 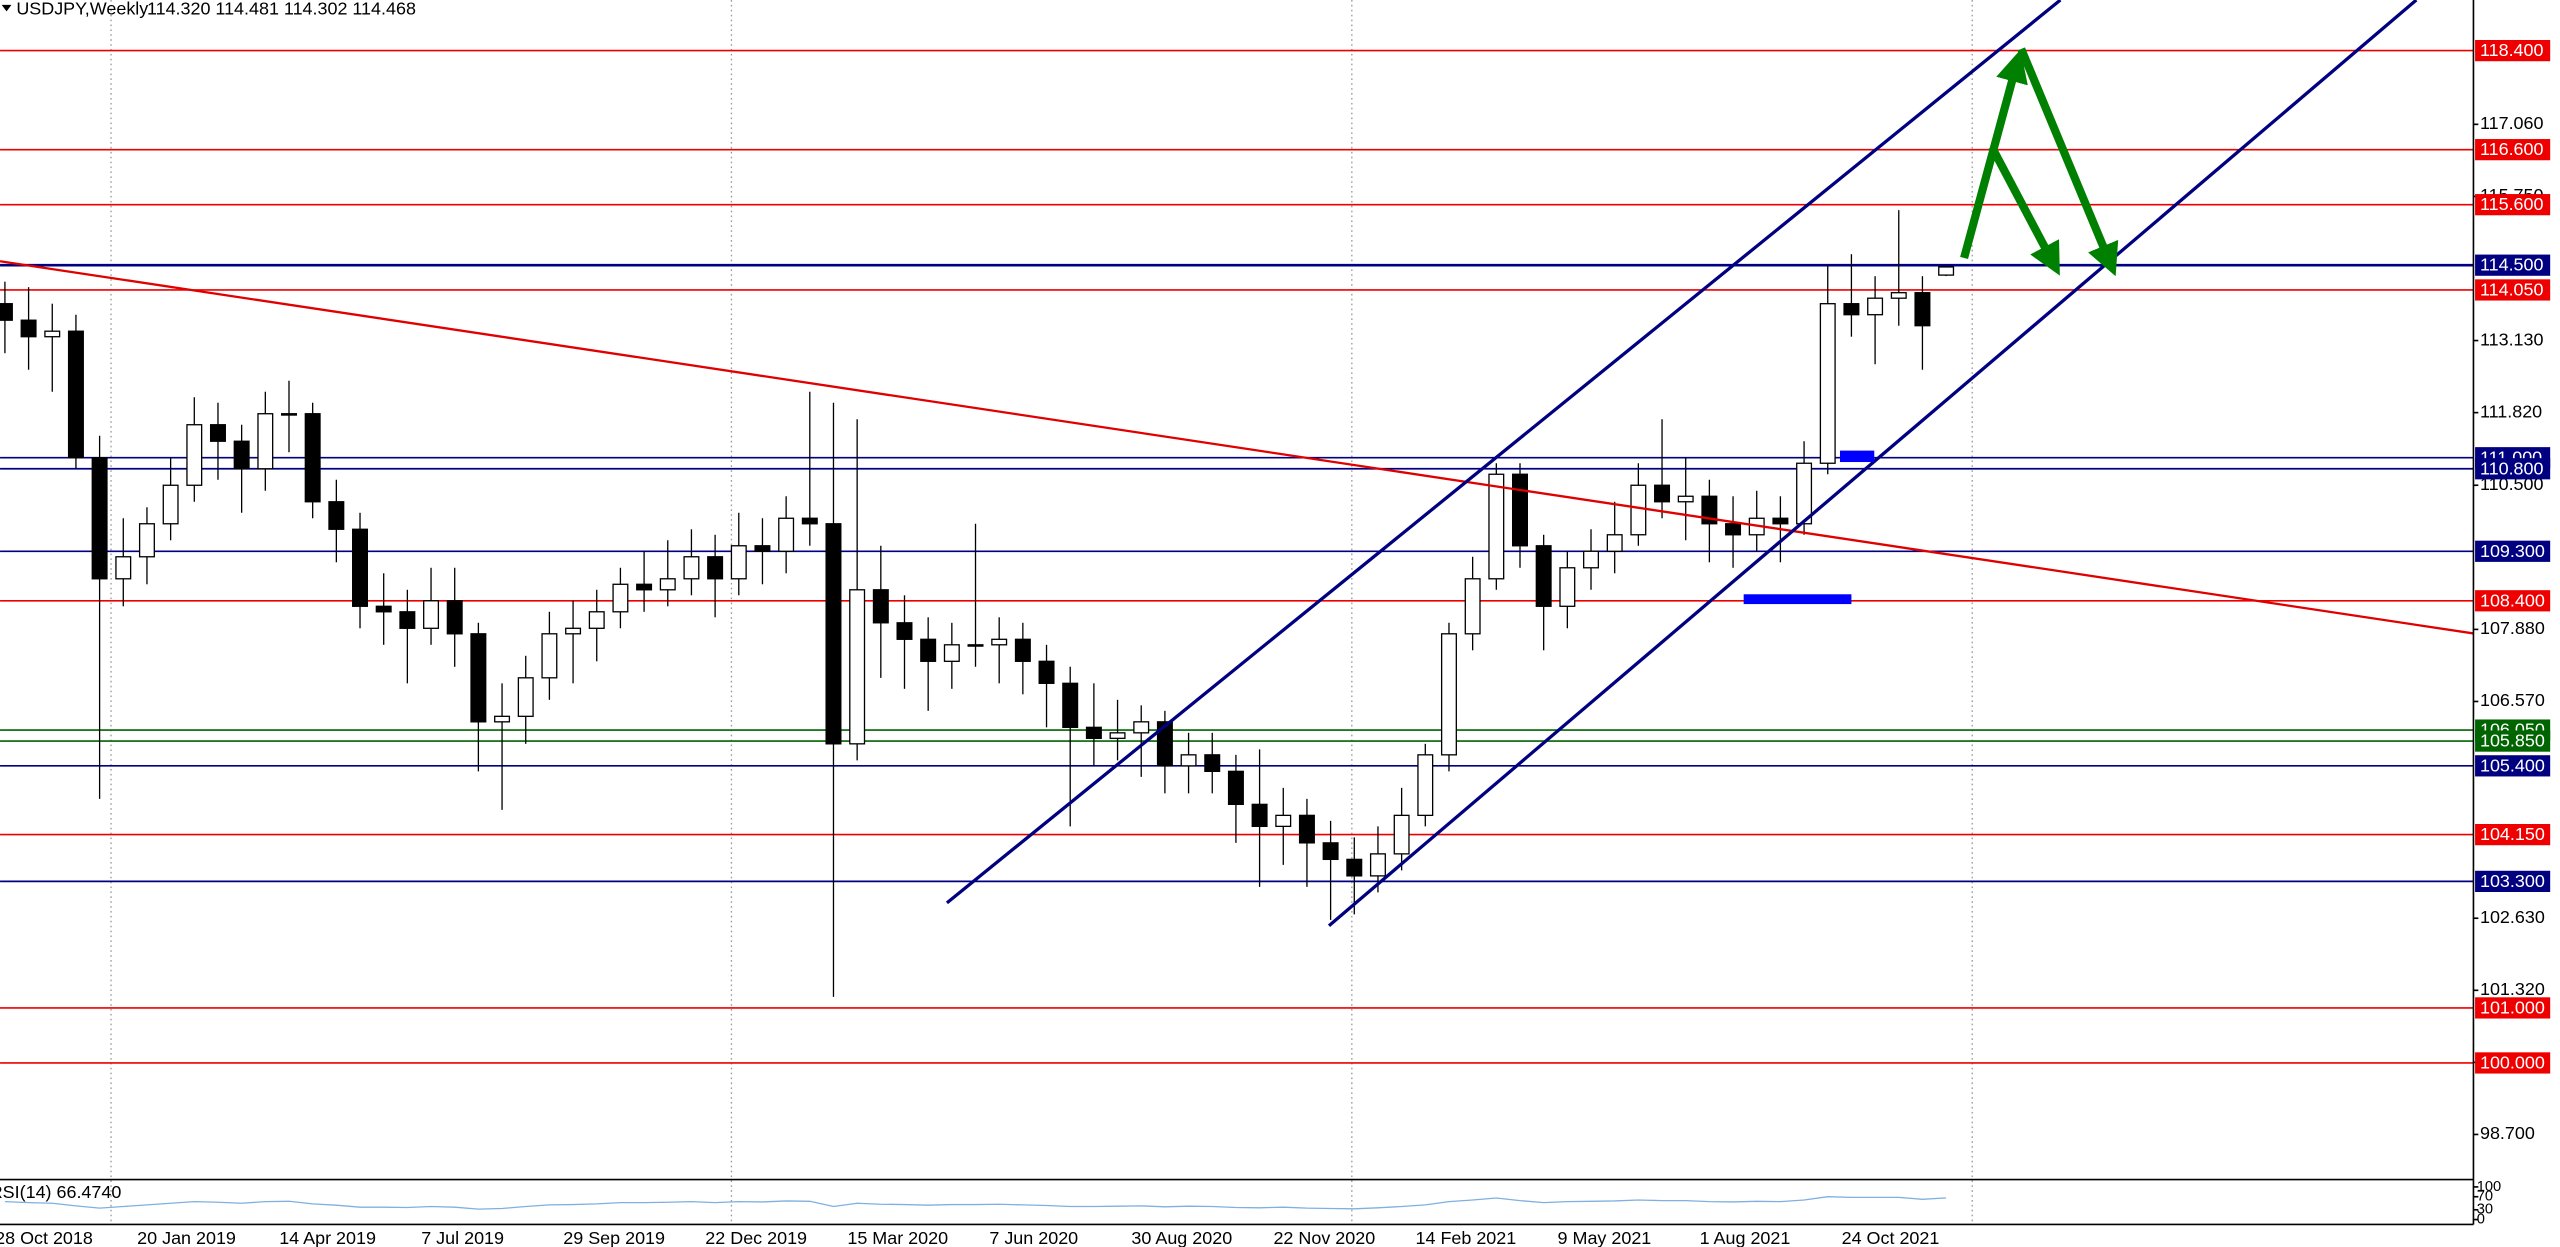 What do you see at coordinates (756, 1237) in the screenshot?
I see `x-tick-label: 22 Dec 2019` at bounding box center [756, 1237].